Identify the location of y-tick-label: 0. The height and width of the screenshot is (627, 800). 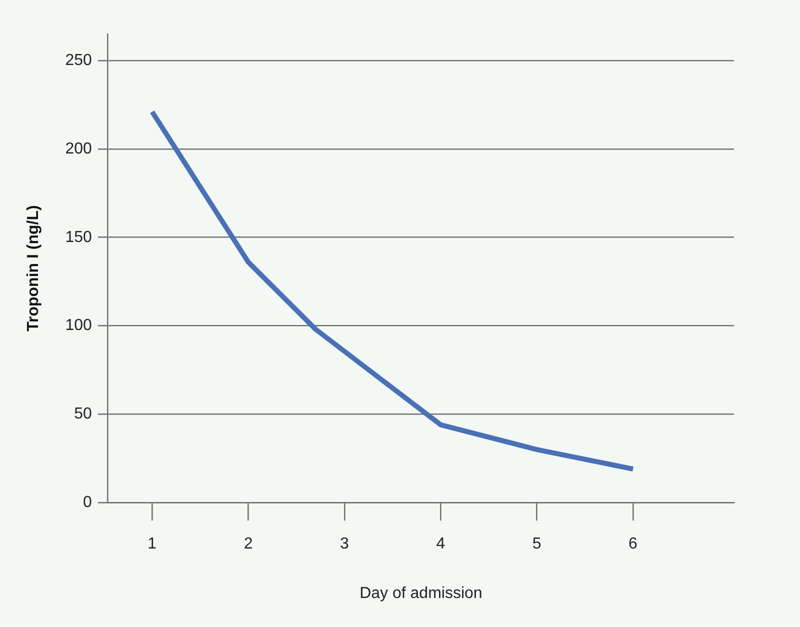
(87, 503).